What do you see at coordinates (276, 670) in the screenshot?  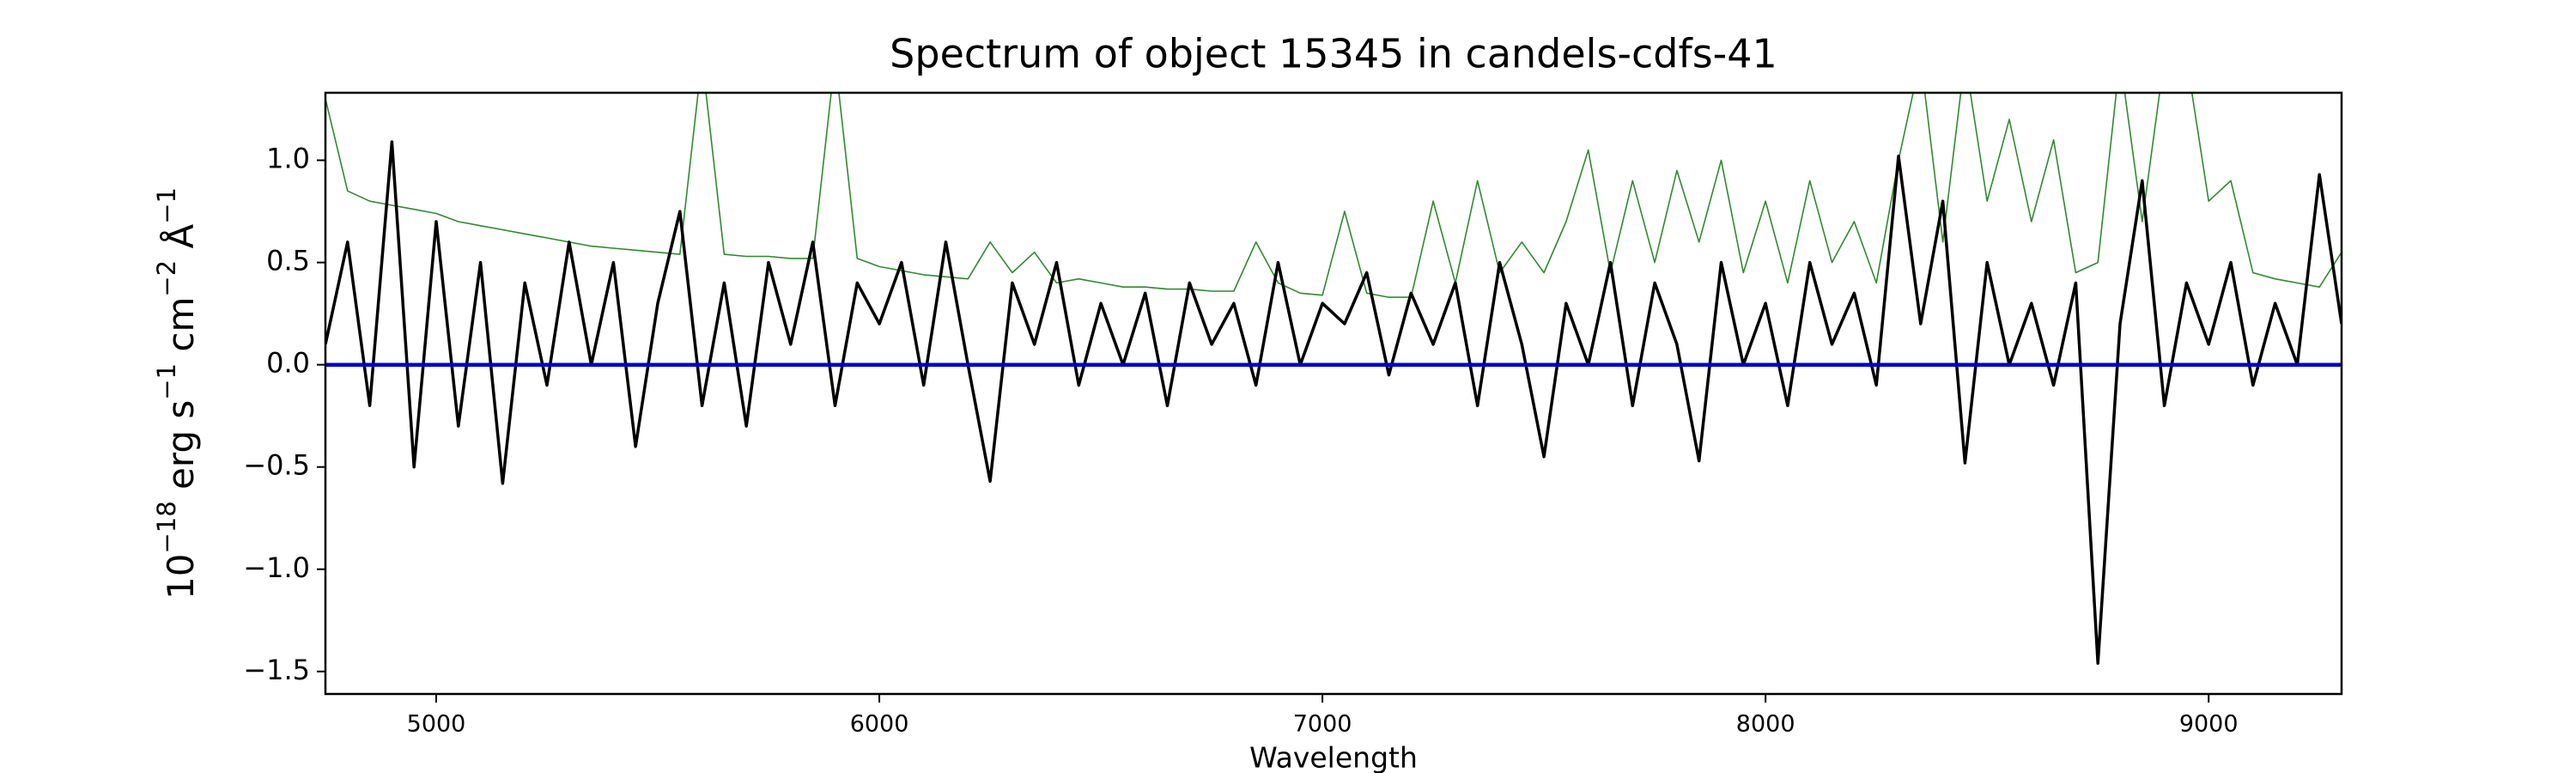 I see `y-tick-label: −1.5` at bounding box center [276, 670].